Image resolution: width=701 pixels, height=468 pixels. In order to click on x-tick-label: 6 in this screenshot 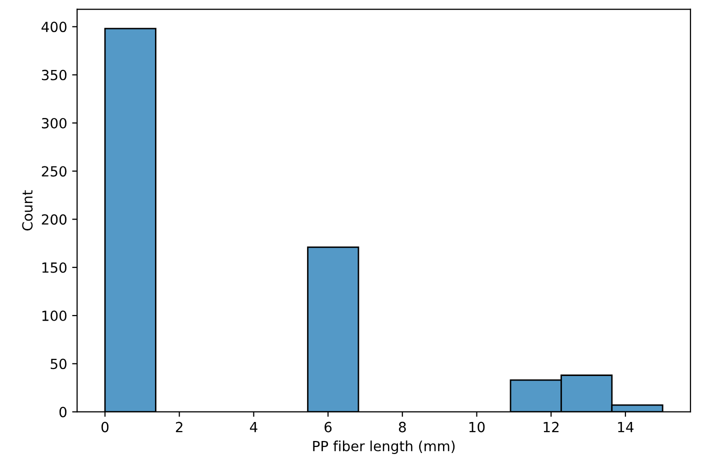, I will do `click(328, 427)`.